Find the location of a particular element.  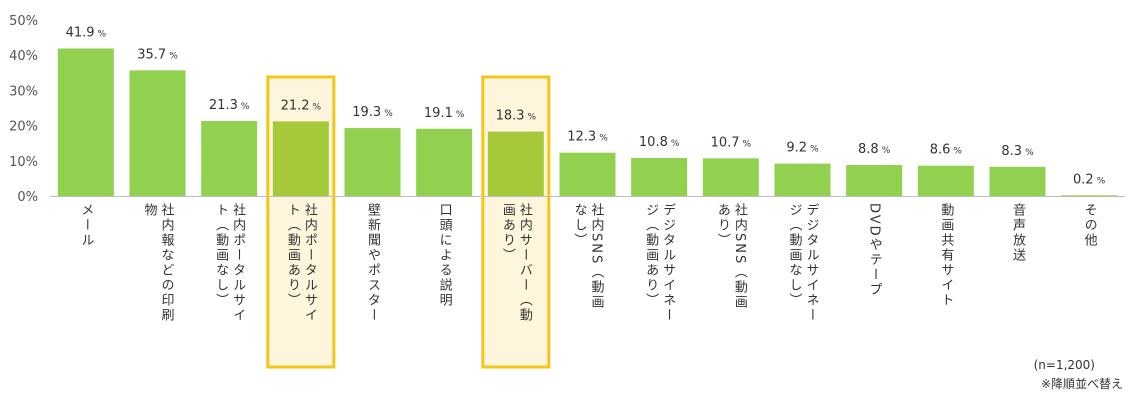

value-label: 8.3% is located at coordinates (1017, 151).